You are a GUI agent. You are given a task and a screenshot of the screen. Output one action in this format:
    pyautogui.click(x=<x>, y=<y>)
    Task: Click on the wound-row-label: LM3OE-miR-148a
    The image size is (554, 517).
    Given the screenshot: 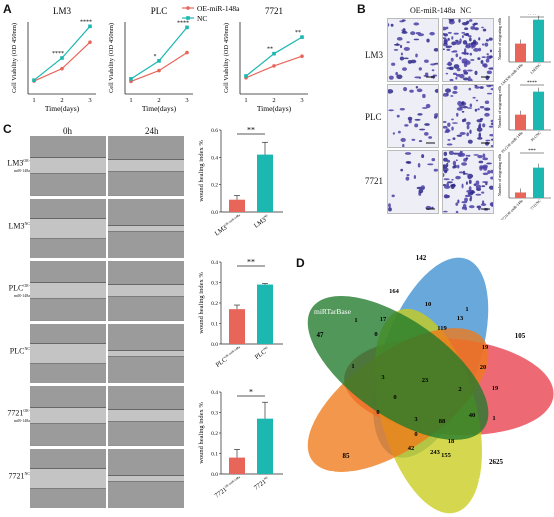 What is the action you would take?
    pyautogui.click(x=16, y=167)
    